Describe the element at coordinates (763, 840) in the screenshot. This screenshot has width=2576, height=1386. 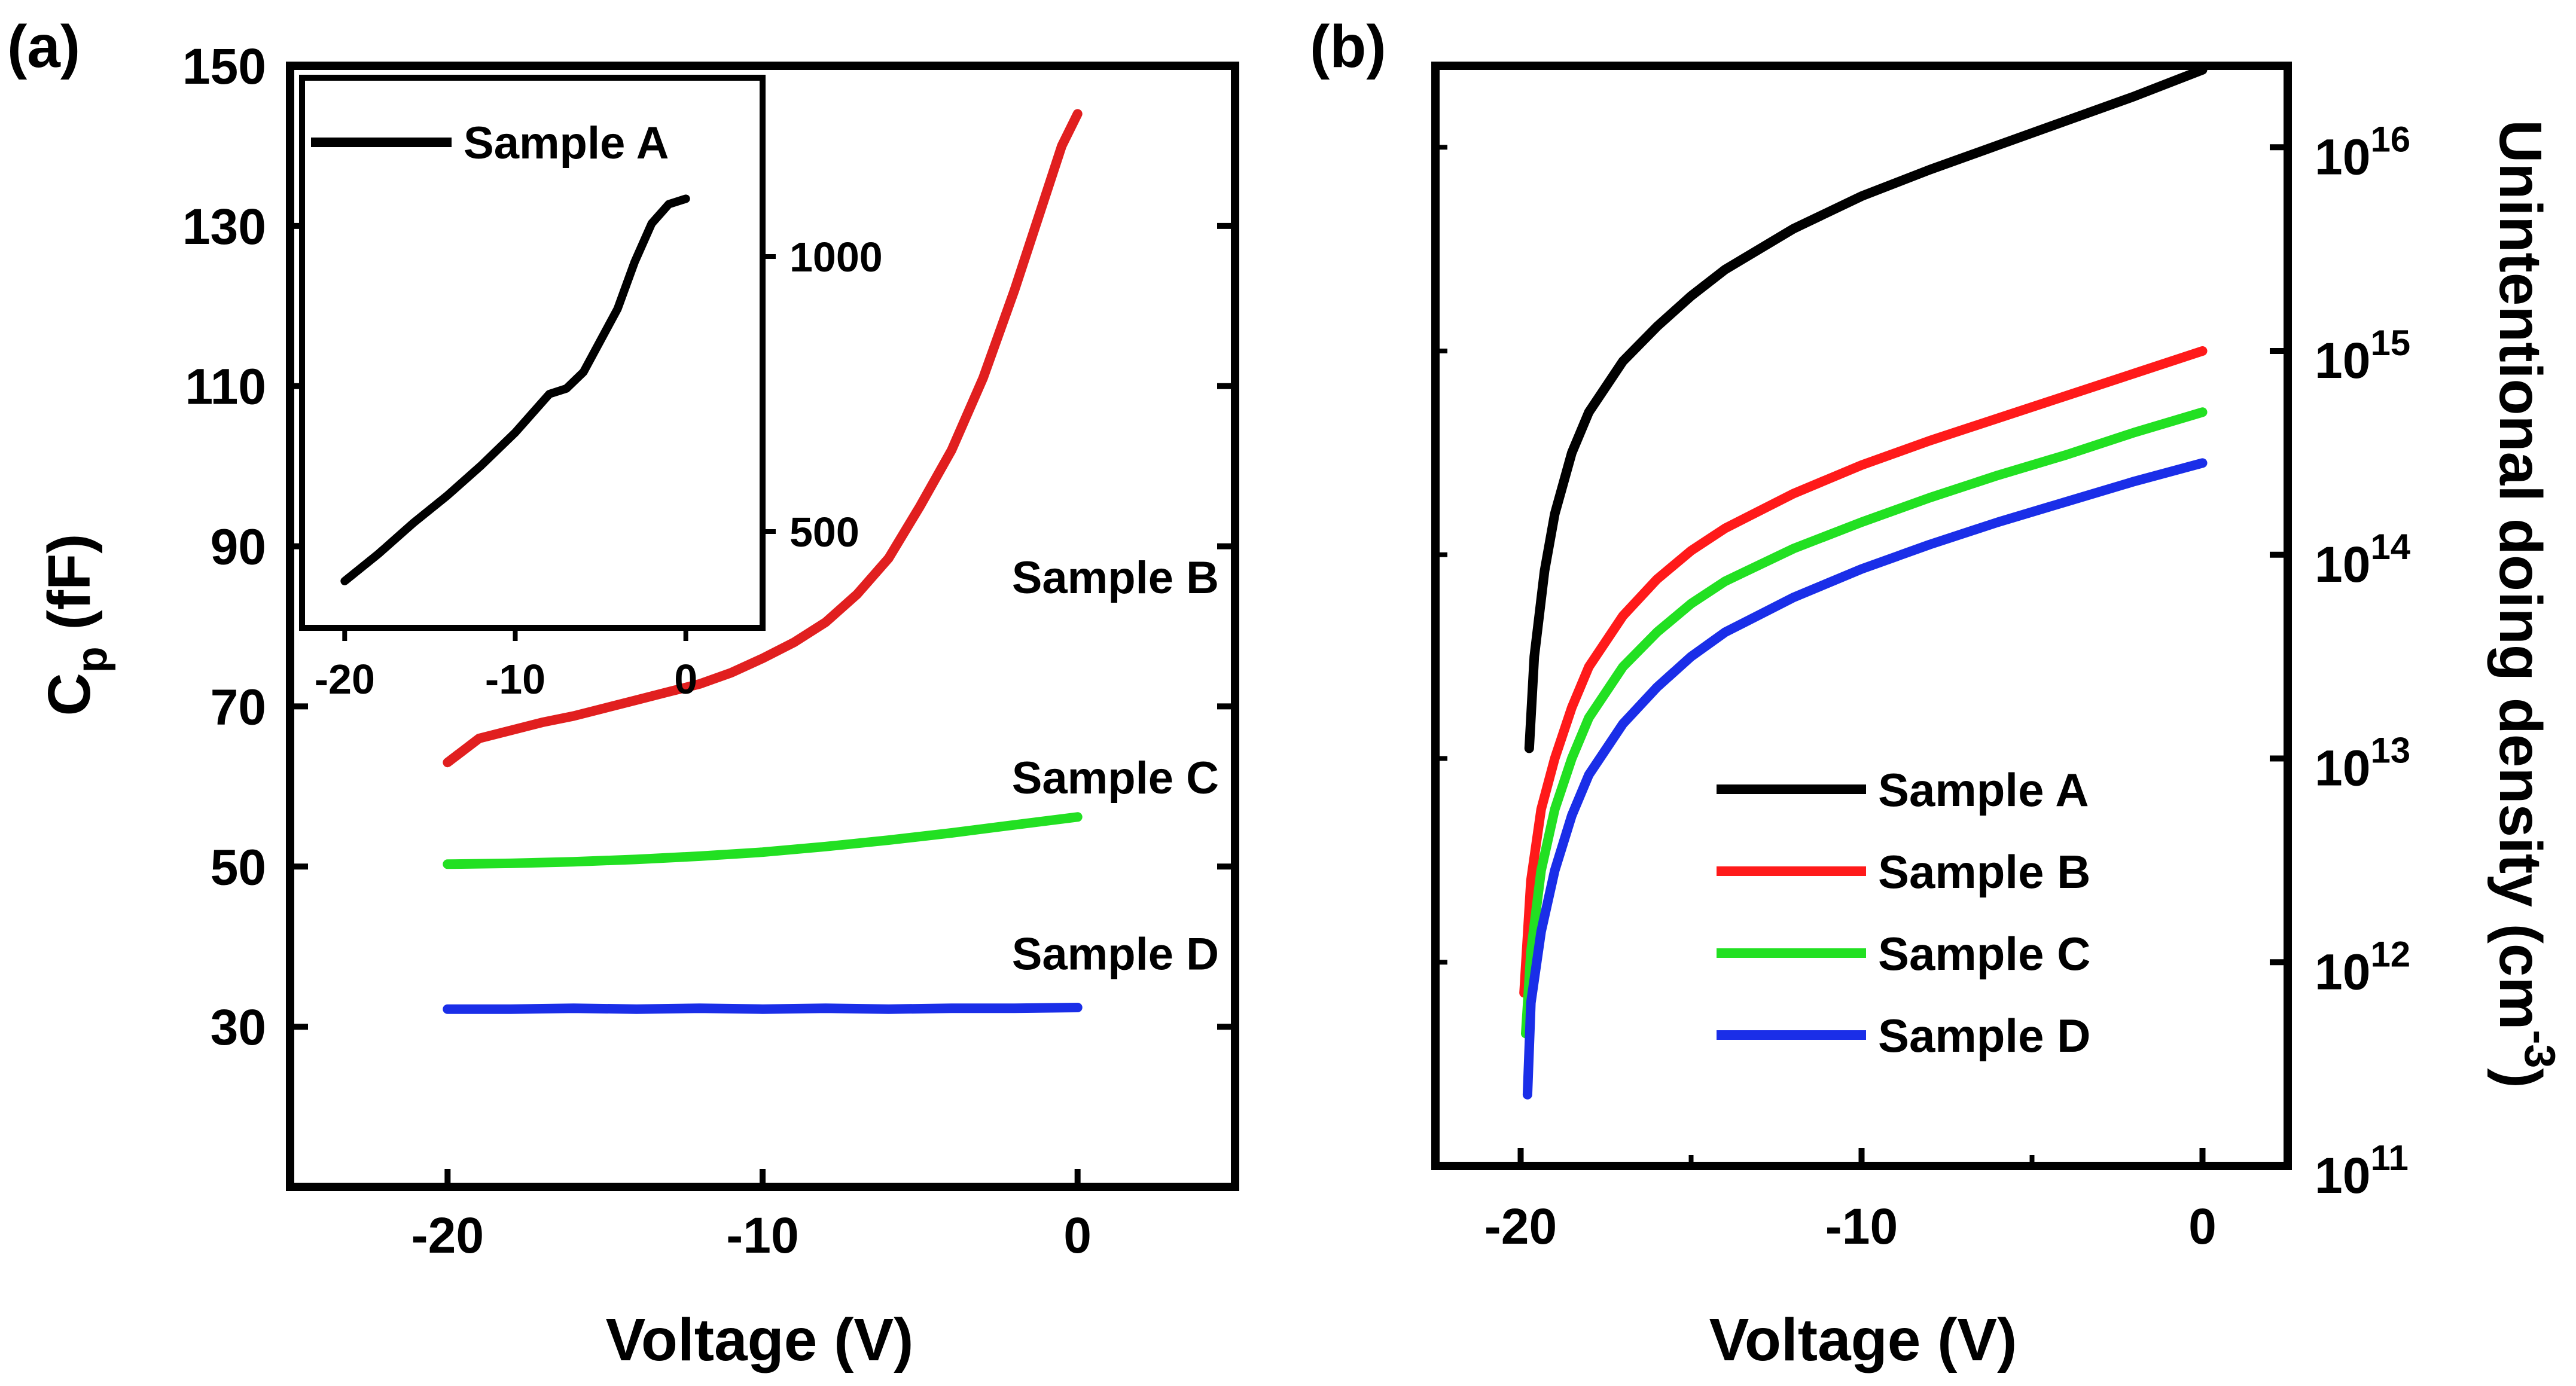
I see `panel-a-series-1-line` at that location.